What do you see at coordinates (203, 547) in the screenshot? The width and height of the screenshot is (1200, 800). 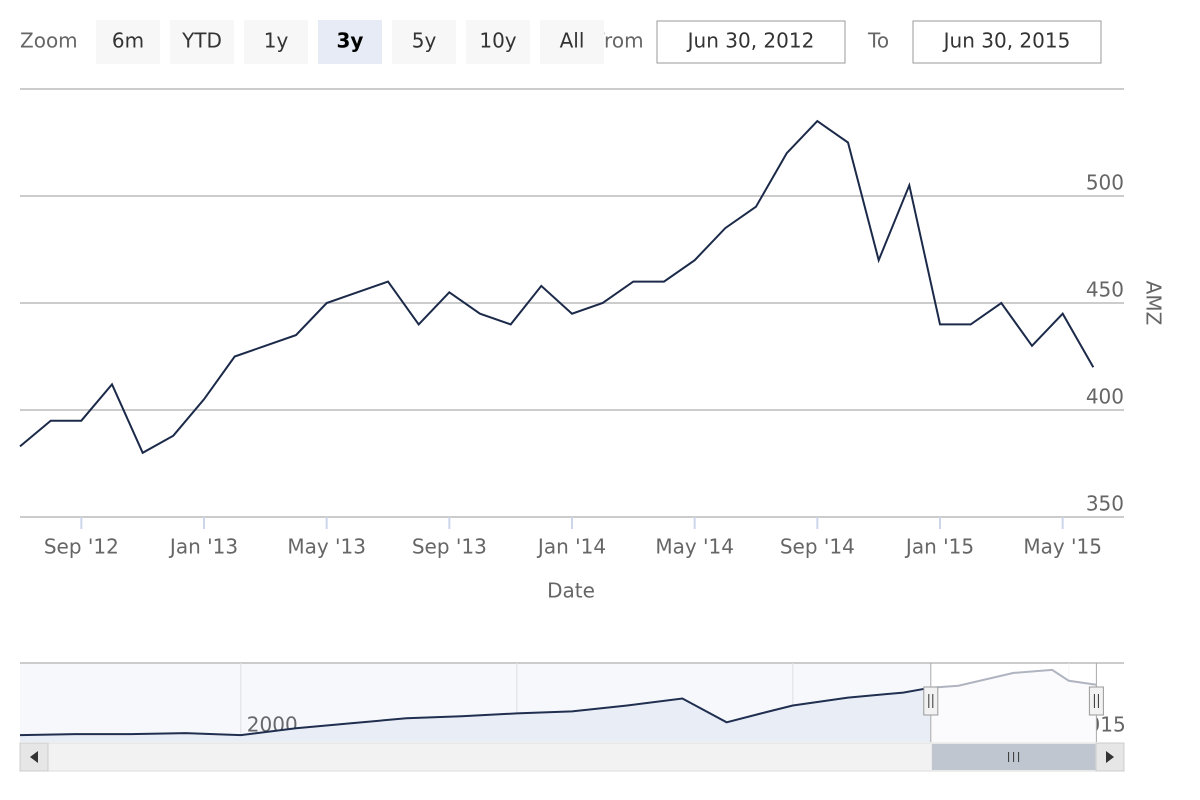 I see `x-tick-label: Jan '13` at bounding box center [203, 547].